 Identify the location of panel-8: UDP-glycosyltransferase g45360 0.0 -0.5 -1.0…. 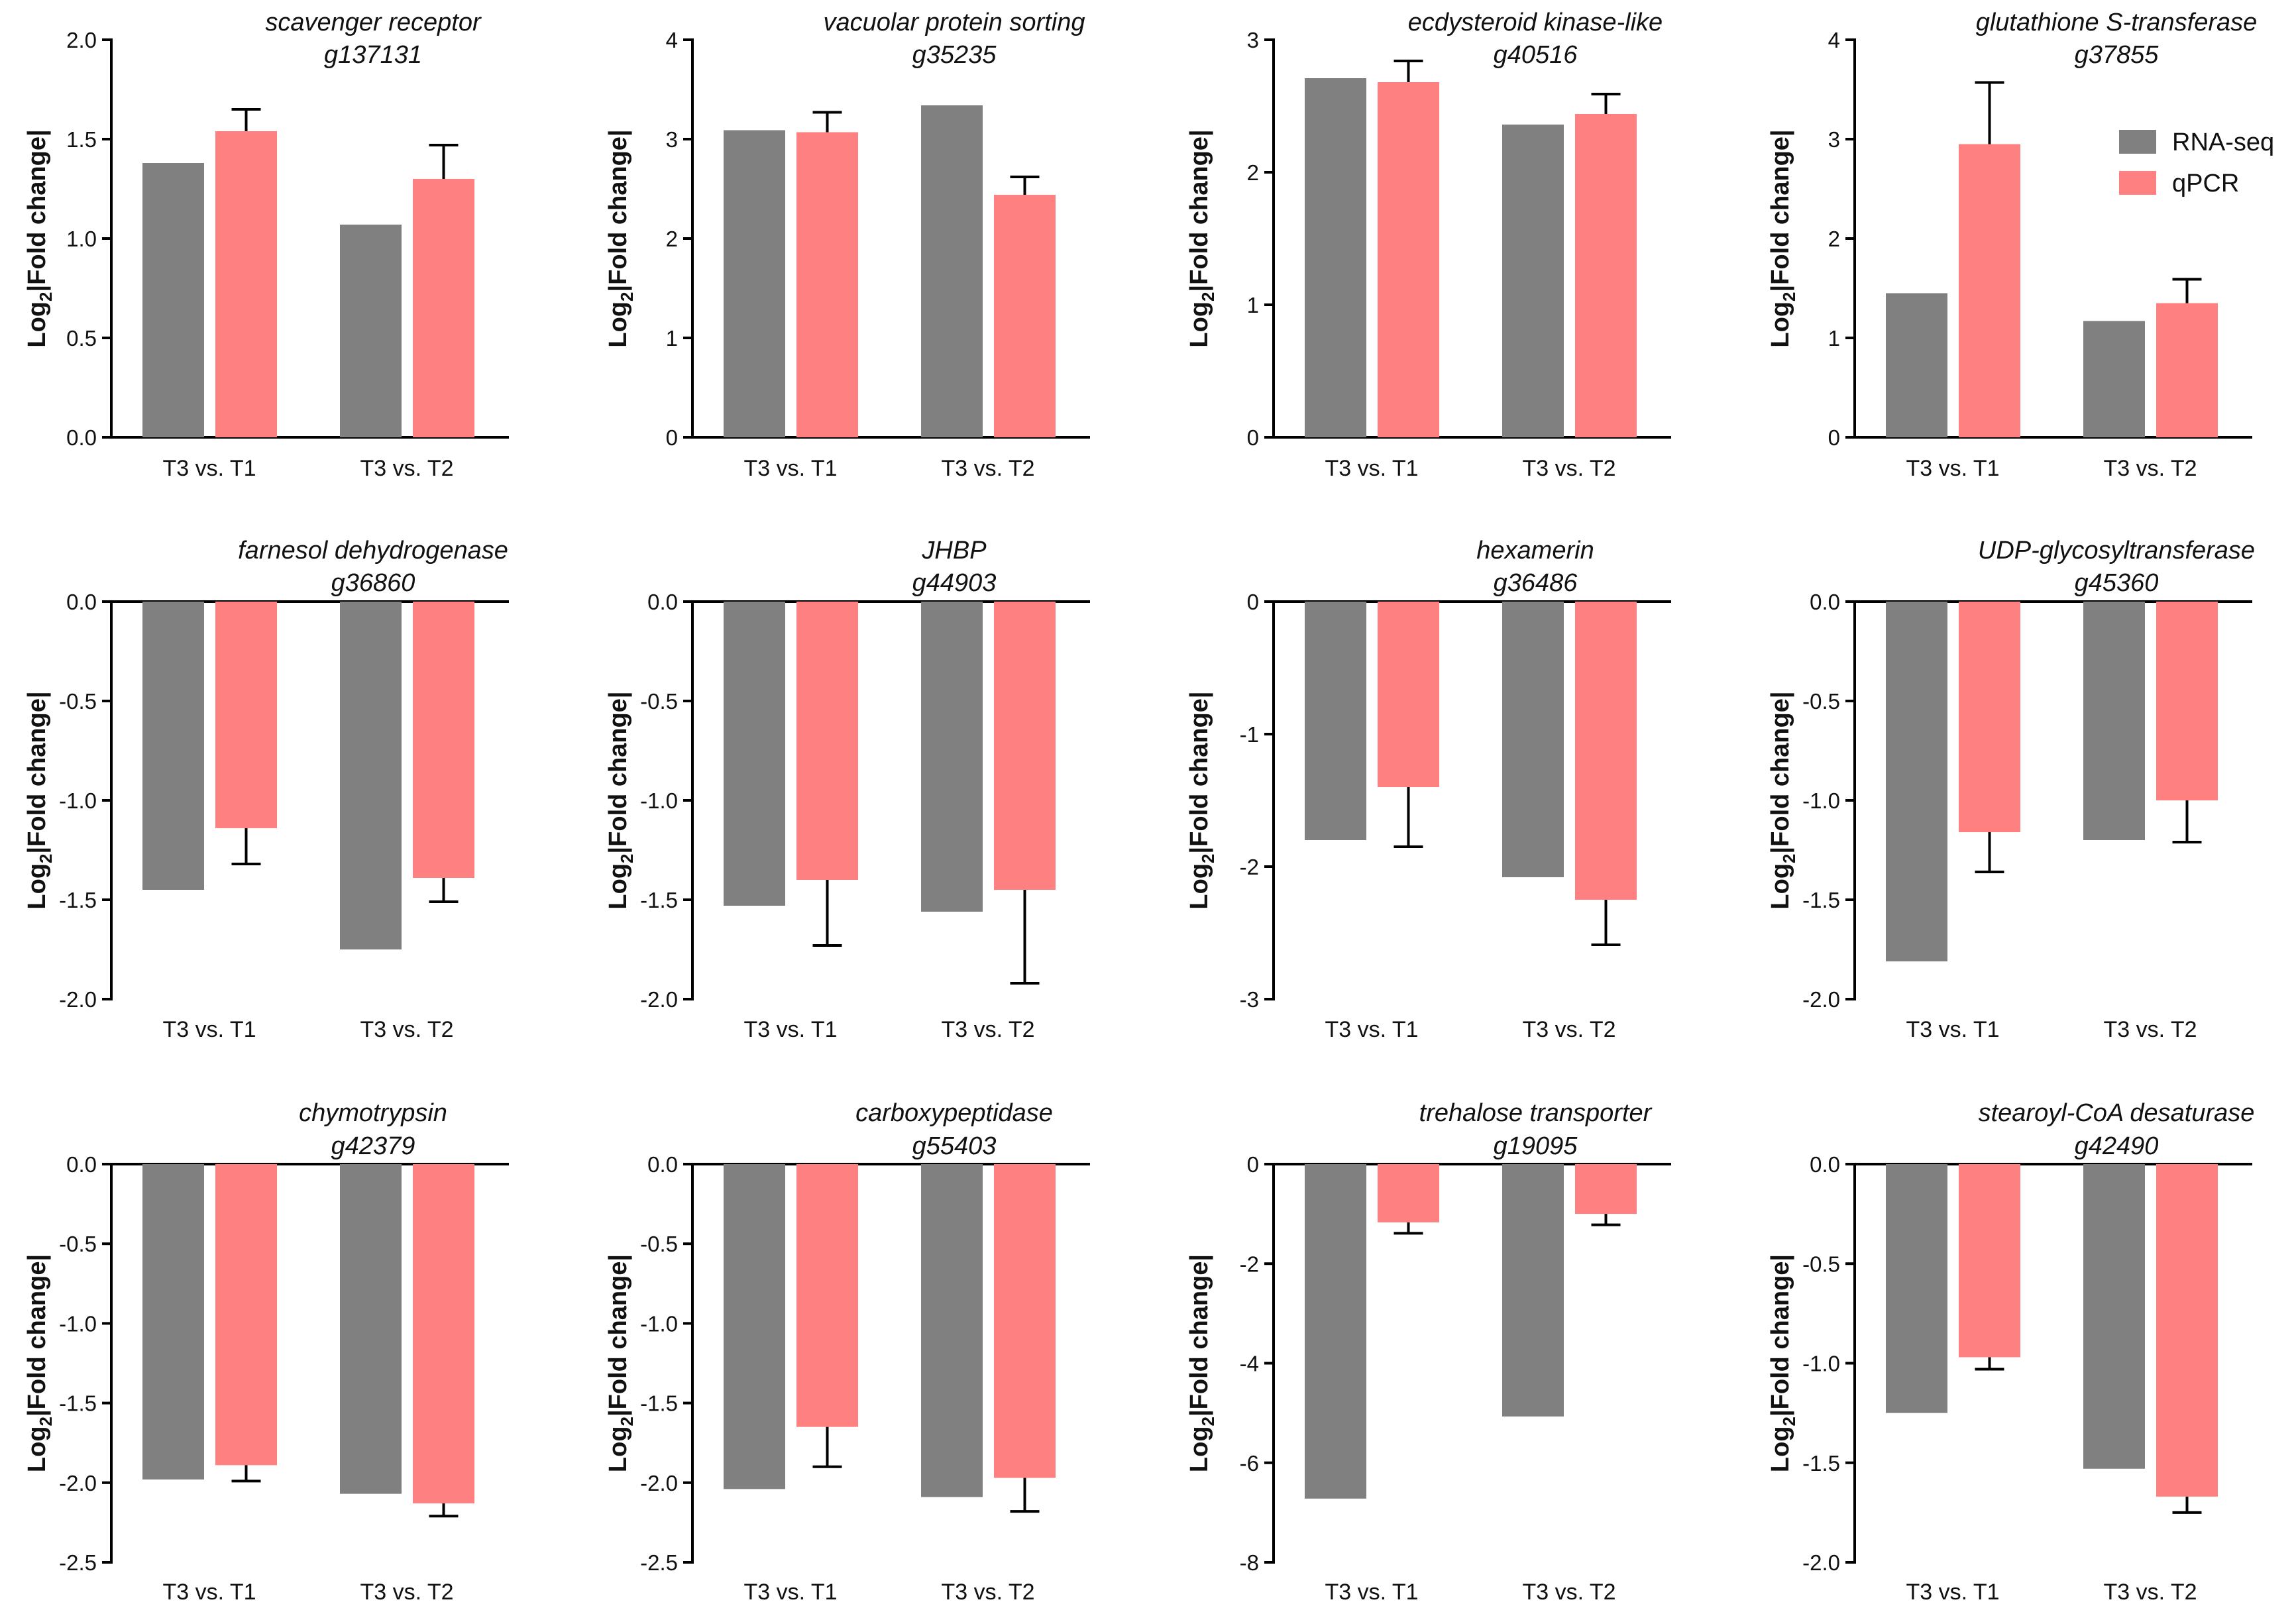
(2011, 789).